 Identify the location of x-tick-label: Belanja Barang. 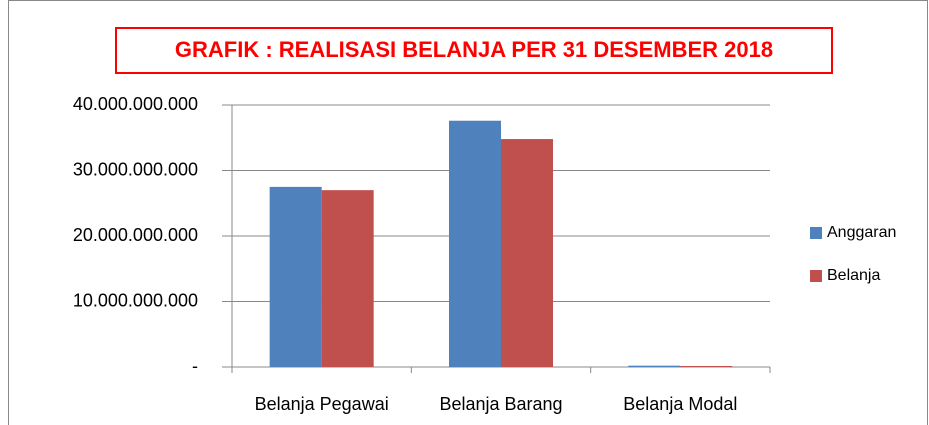
(500, 404).